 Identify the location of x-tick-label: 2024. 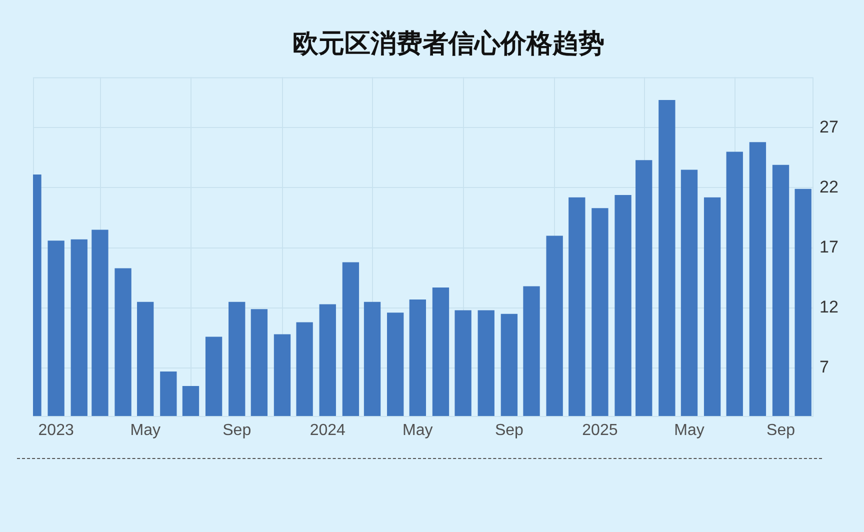
(328, 431).